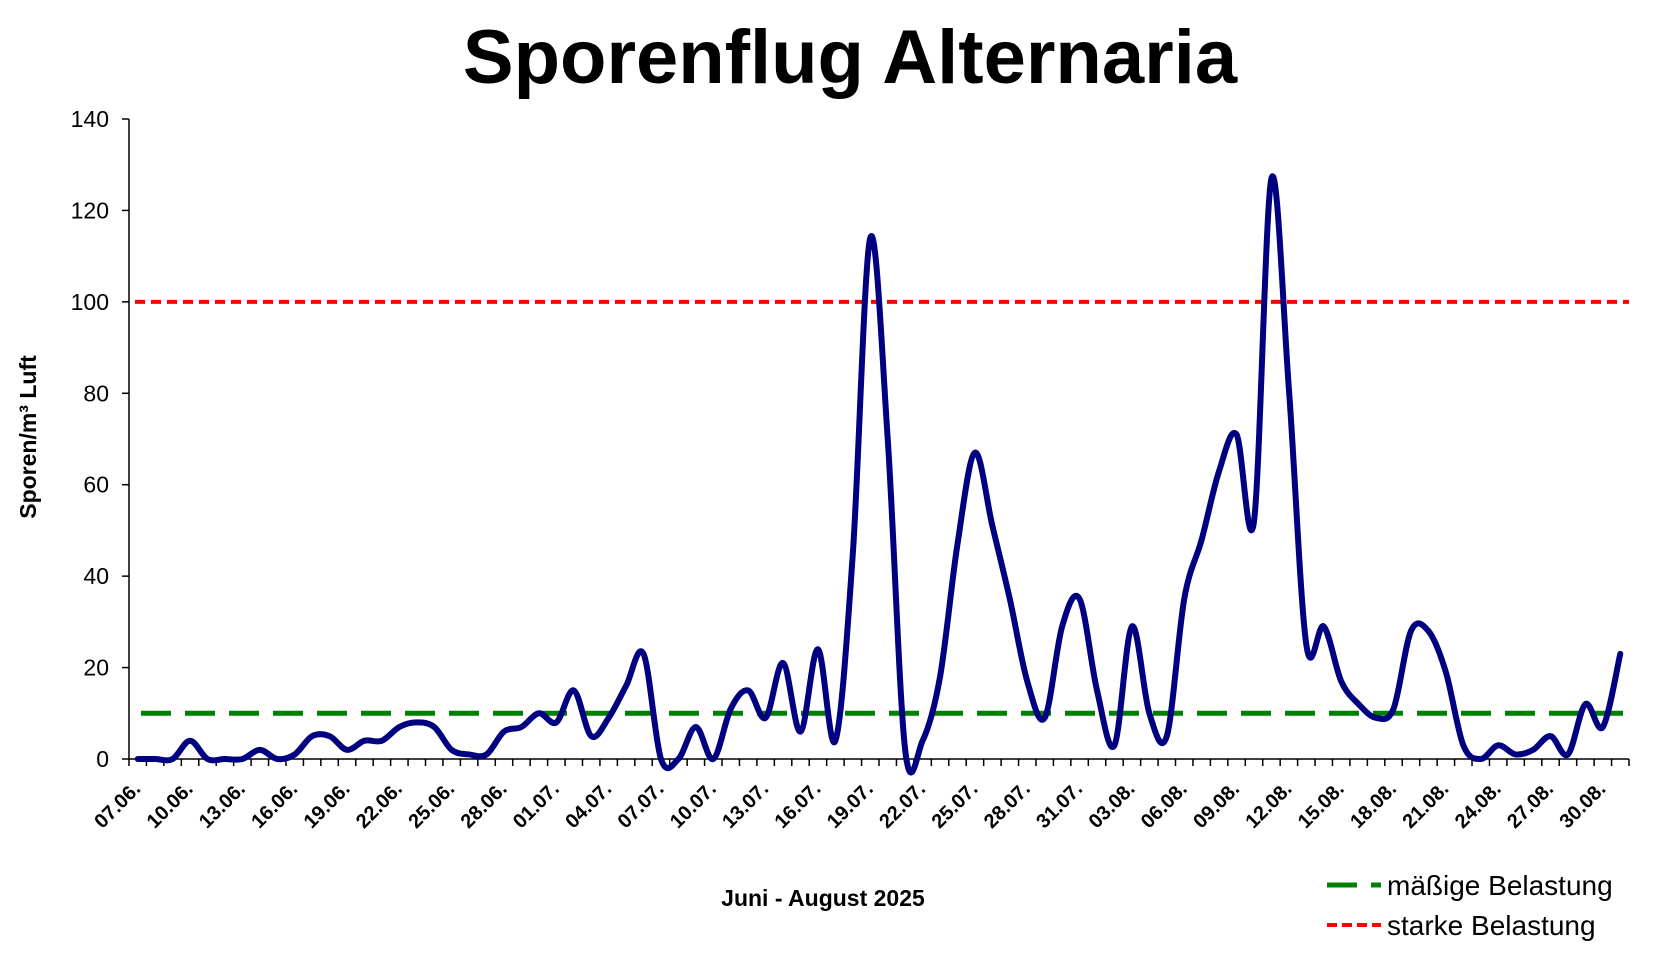 This screenshot has width=1661, height=955. What do you see at coordinates (521, 727) in the screenshot?
I see `data-point-29.06` at bounding box center [521, 727].